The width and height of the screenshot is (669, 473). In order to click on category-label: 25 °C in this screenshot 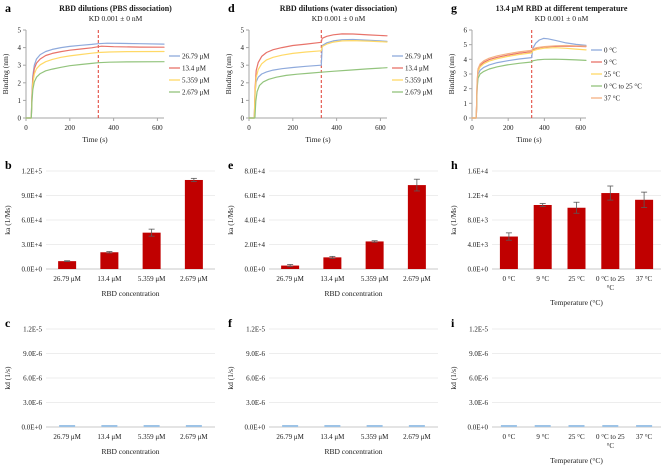, I will do `click(576, 279)`.